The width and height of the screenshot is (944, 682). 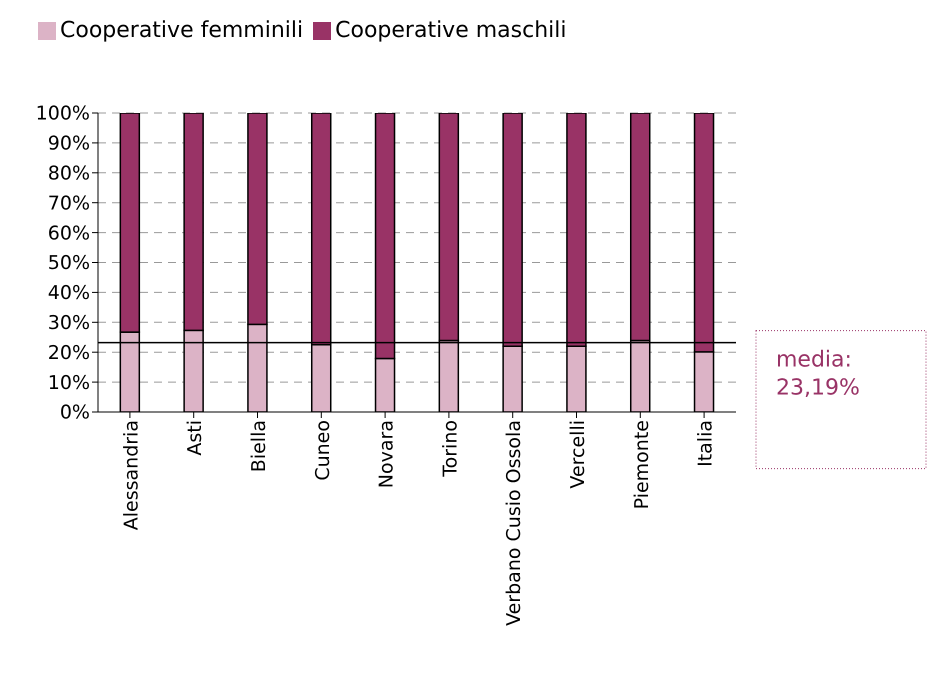 What do you see at coordinates (182, 30) in the screenshot?
I see `legend-label: Cooperative femminili` at bounding box center [182, 30].